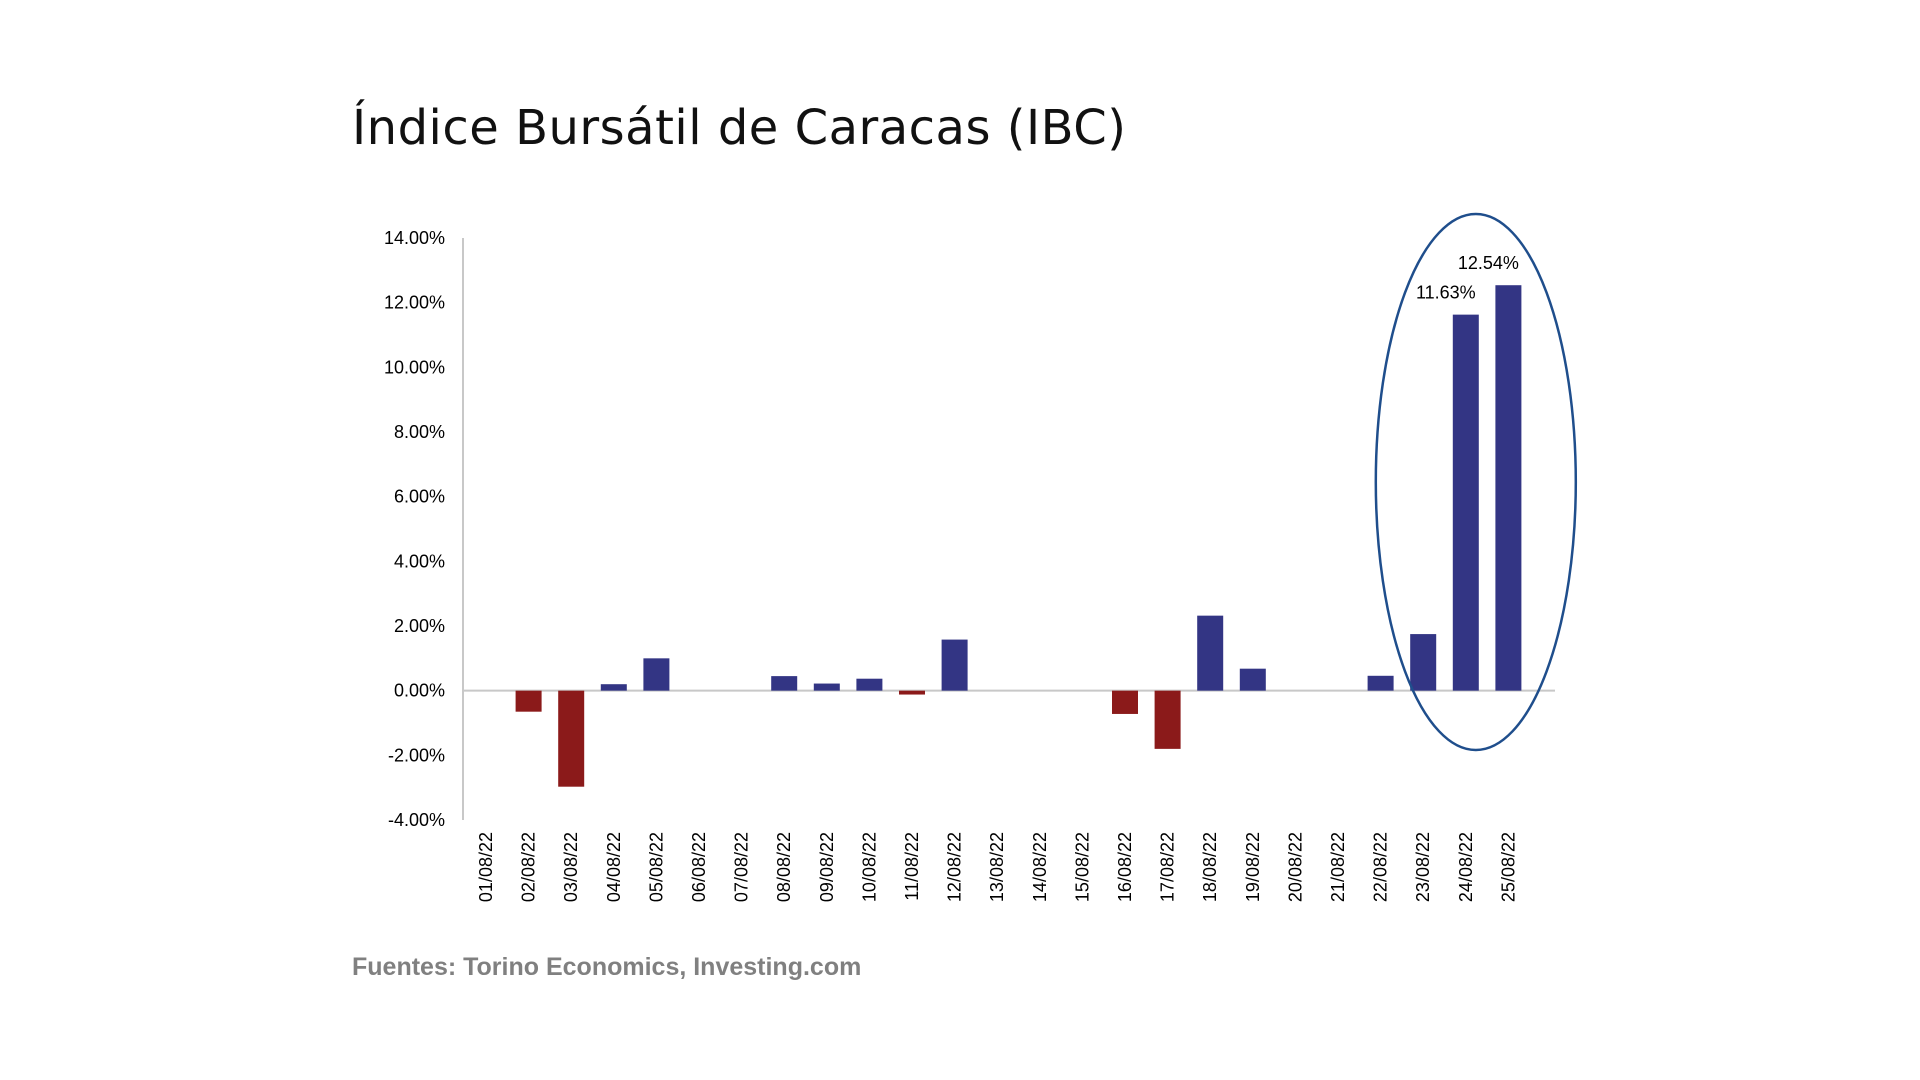 This screenshot has height=1080, width=1920. I want to click on x-tick-label: 25/08/22, so click(1508, 867).